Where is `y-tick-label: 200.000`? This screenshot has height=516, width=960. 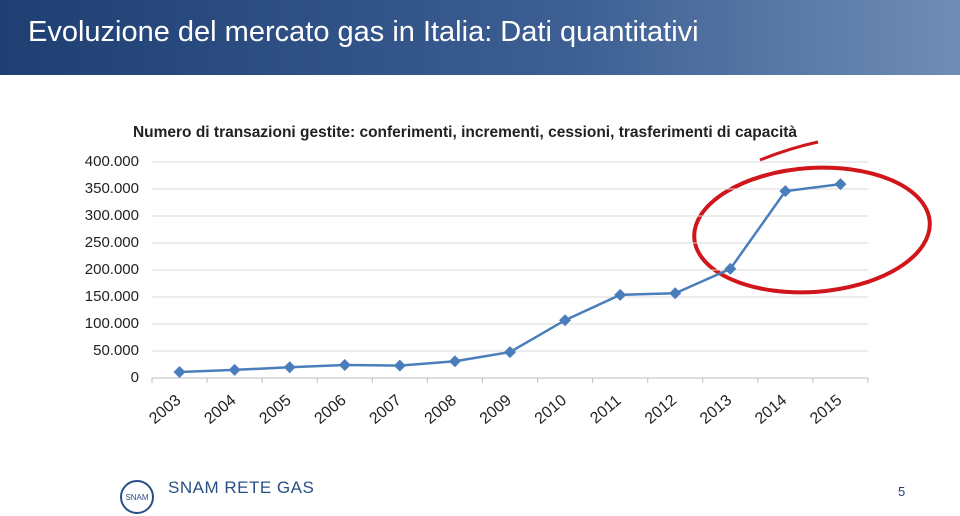 y-tick-label: 200.000 is located at coordinates (112, 269).